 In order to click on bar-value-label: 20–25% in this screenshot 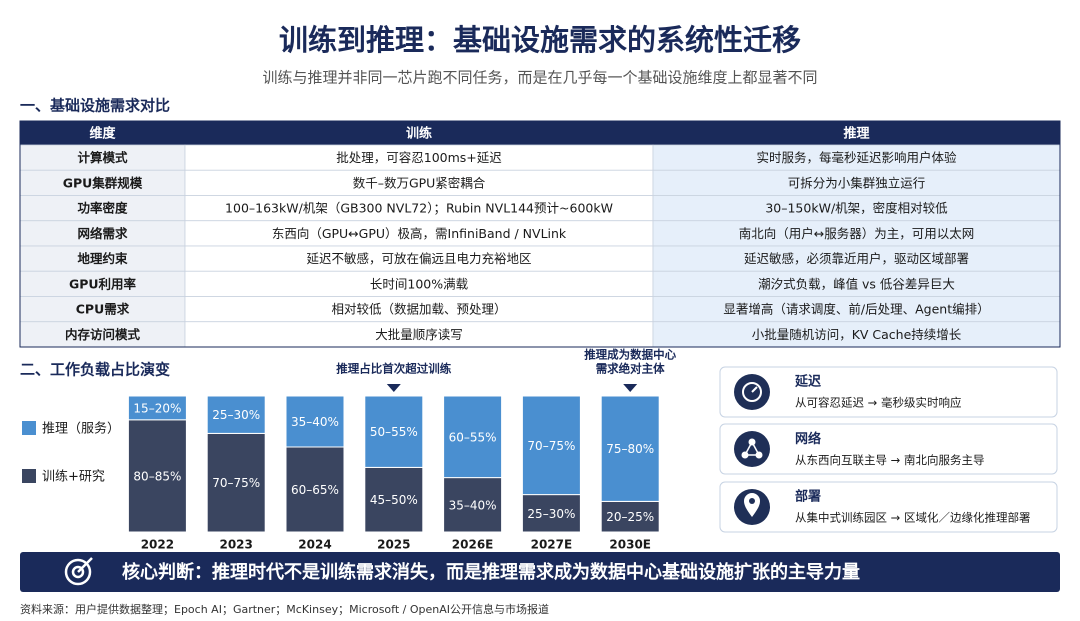, I will do `click(630, 517)`.